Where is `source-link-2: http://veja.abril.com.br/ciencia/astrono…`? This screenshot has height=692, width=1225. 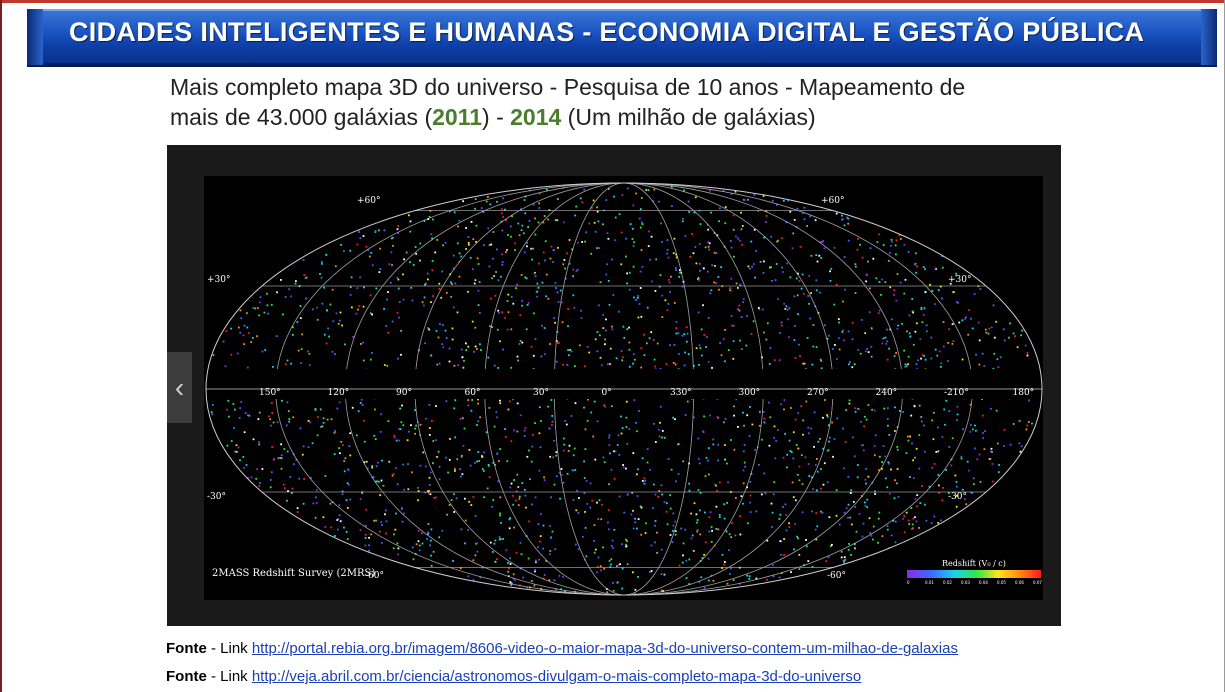 source-link-2: http://veja.abril.com.br/ciencia/astrono… is located at coordinates (556, 676).